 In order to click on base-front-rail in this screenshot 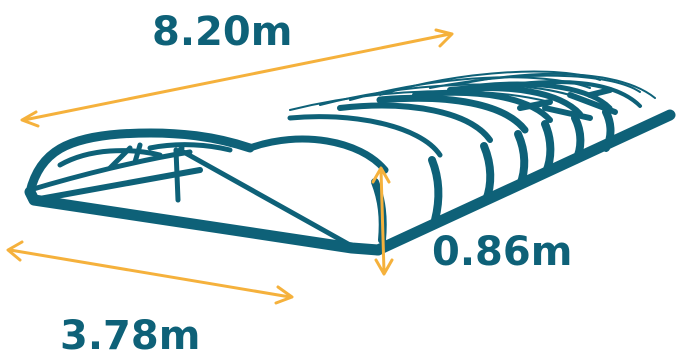, I will do `click(204, 221)`.